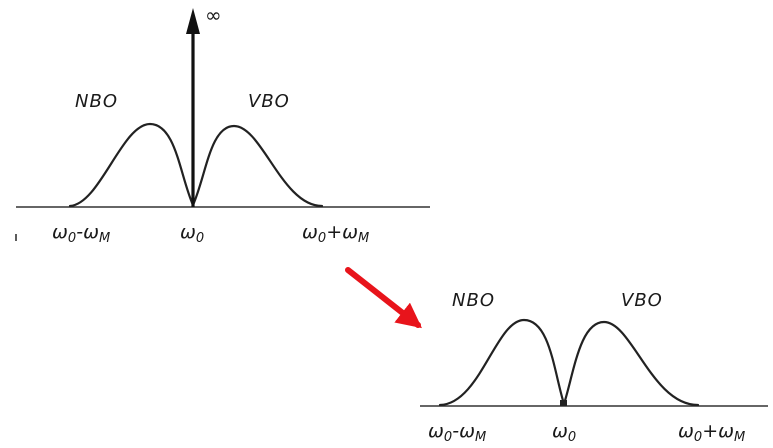 Image resolution: width=773 pixels, height=448 pixels. Describe the element at coordinates (383, 298) in the screenshot. I see `transition-arrow-icon` at that location.